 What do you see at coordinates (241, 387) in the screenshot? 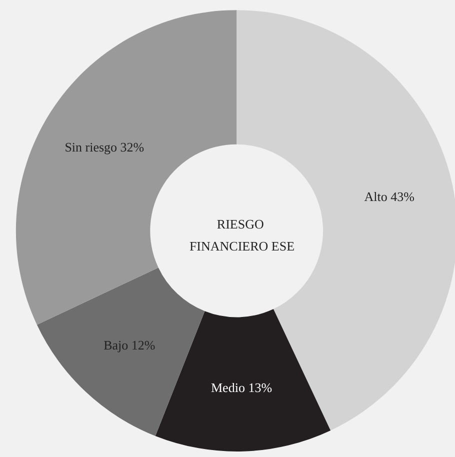
I see `slice-label: Medio 13%` at bounding box center [241, 387].